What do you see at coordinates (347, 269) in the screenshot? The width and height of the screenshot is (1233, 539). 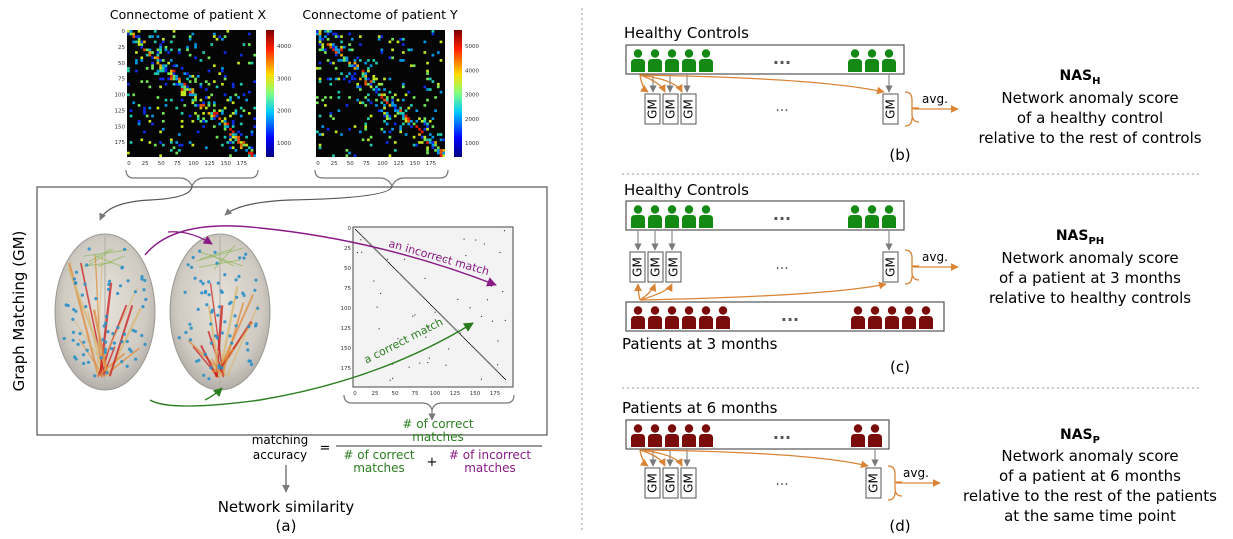 I see `match-matrix-ytick-50: 50` at bounding box center [347, 269].